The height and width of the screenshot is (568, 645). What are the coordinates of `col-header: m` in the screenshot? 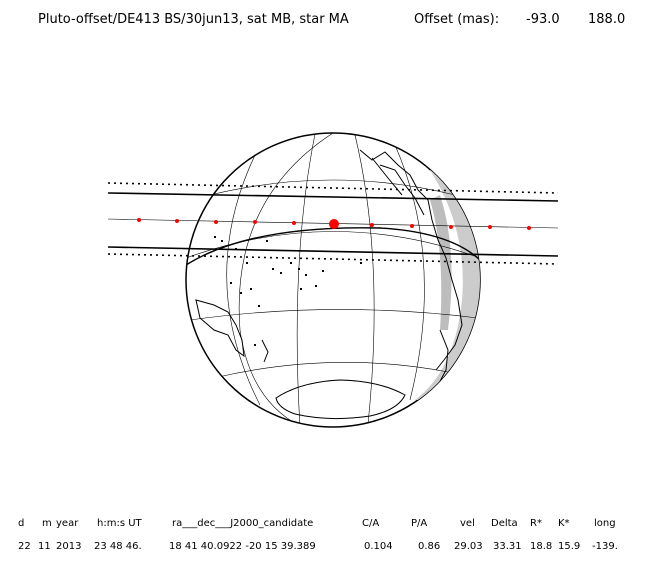 It's located at (47, 523).